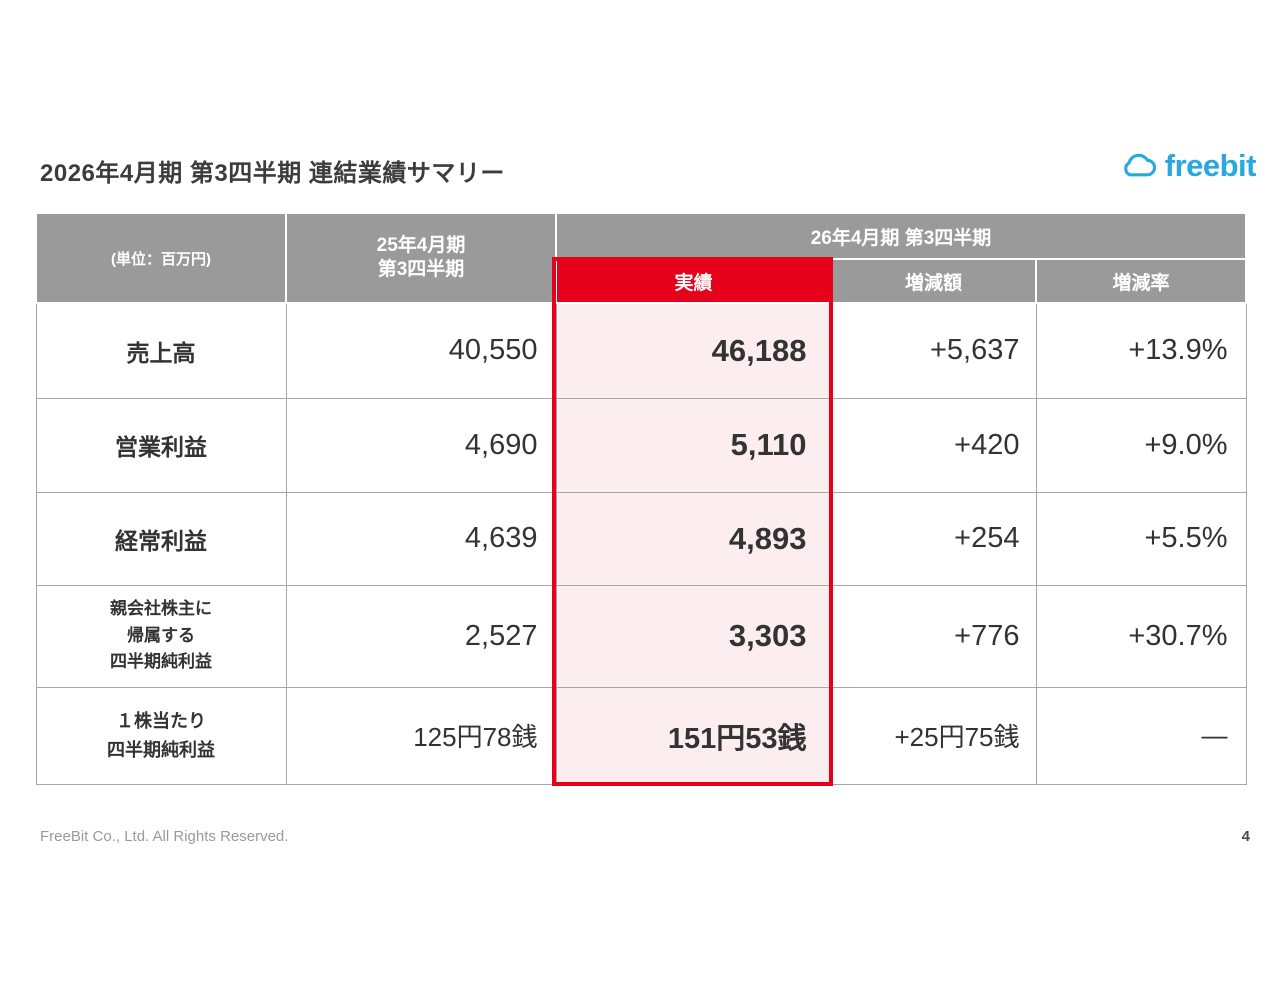 This screenshot has height=989, width=1280. What do you see at coordinates (421, 258) in the screenshot?
I see `col-header-prev-period: 25年4月期 第3四半期` at bounding box center [421, 258].